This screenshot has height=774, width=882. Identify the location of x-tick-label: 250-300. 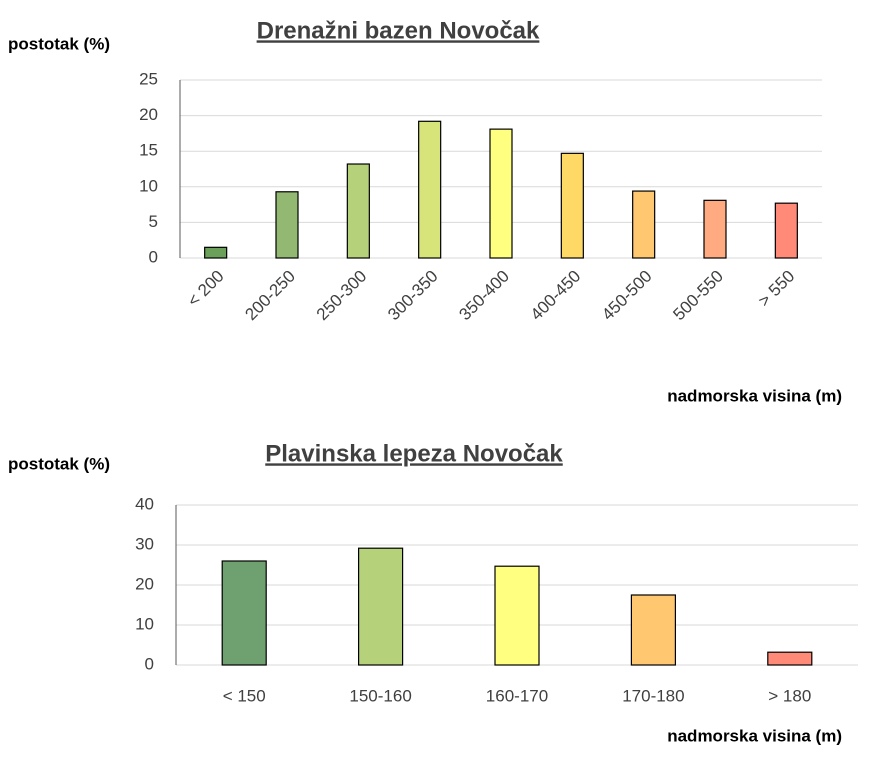
(342, 296).